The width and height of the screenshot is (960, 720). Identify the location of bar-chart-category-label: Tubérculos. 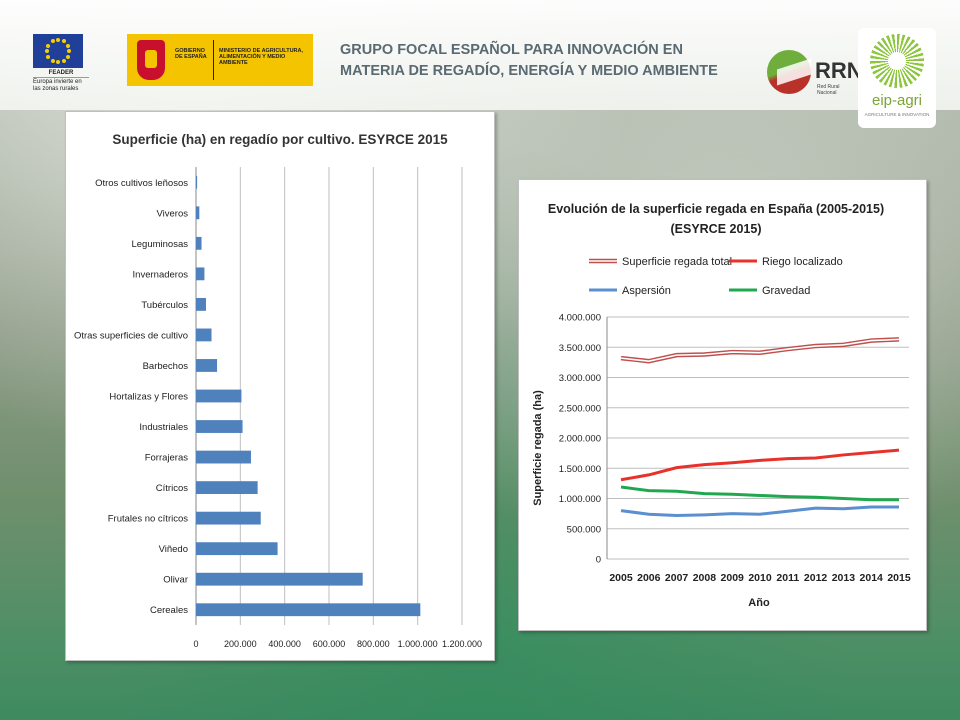
(164, 305).